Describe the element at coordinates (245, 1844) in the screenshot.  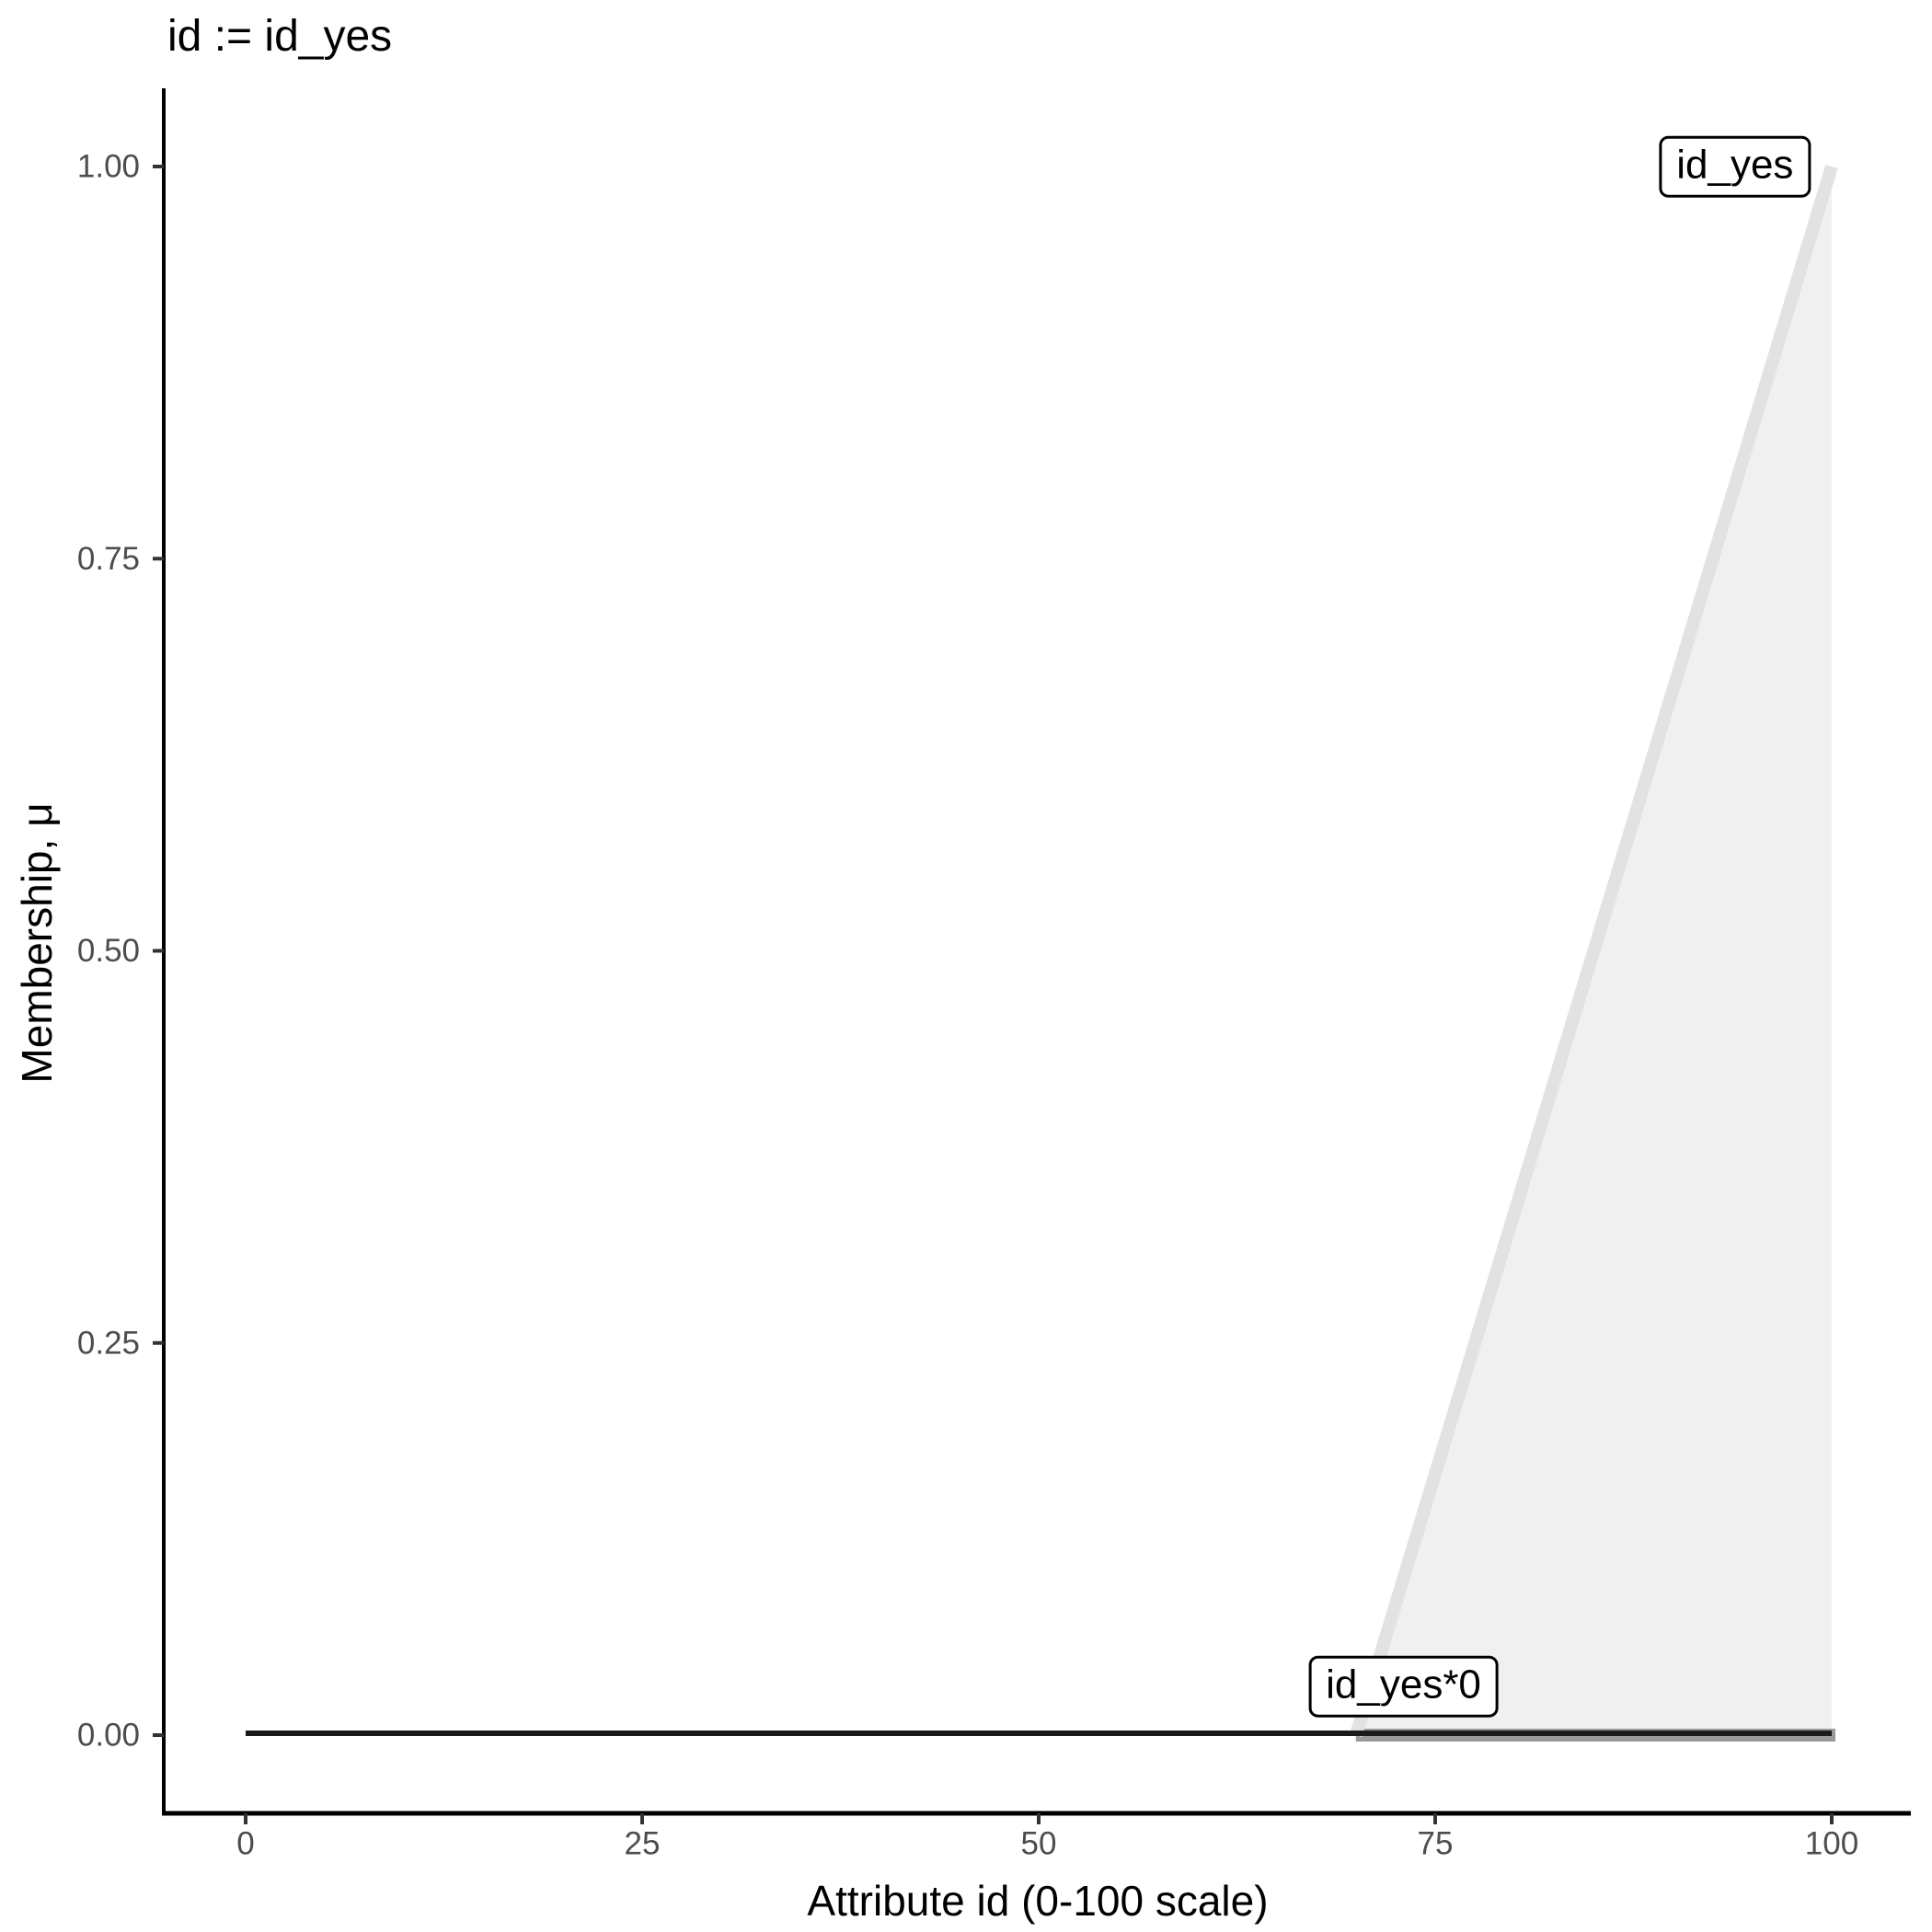
I see `x-tick-label: 0` at that location.